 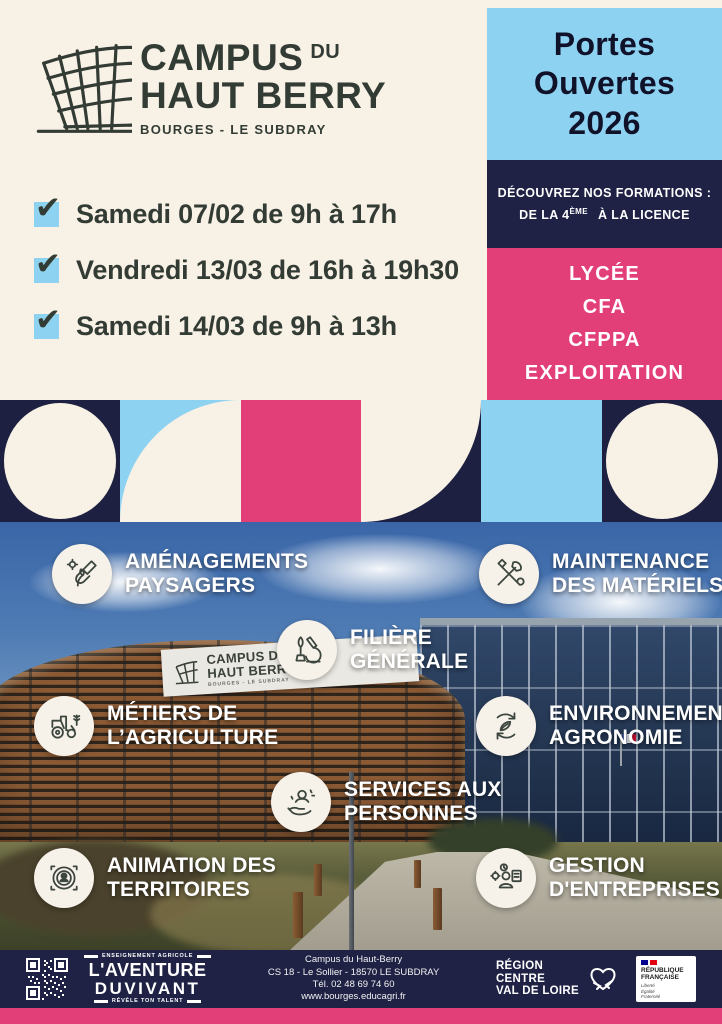 I want to click on entity-lycee: LYCÉE, so click(x=604, y=274).